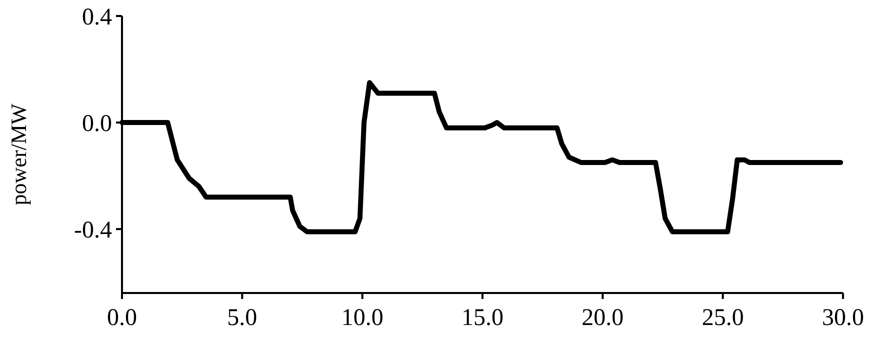 The height and width of the screenshot is (343, 887). What do you see at coordinates (18, 155) in the screenshot?
I see `y-axis-title: power/MW` at bounding box center [18, 155].